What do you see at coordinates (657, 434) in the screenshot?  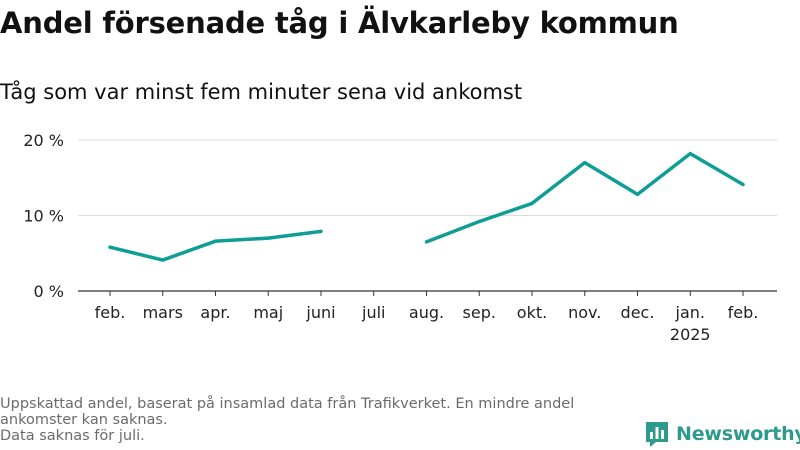 I see `newsworthy-logo-icon` at bounding box center [657, 434].